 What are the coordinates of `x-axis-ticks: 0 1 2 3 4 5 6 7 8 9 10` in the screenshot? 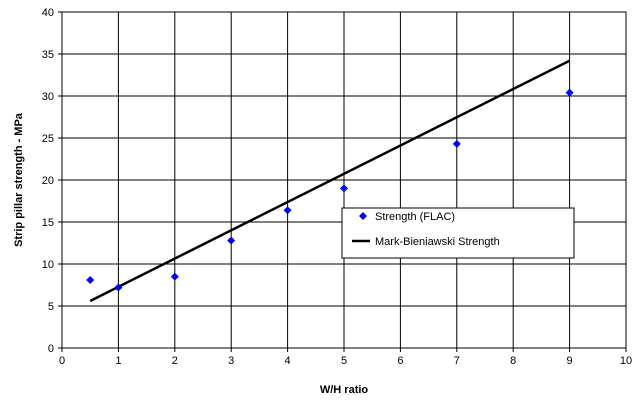 It's located at (345, 357).